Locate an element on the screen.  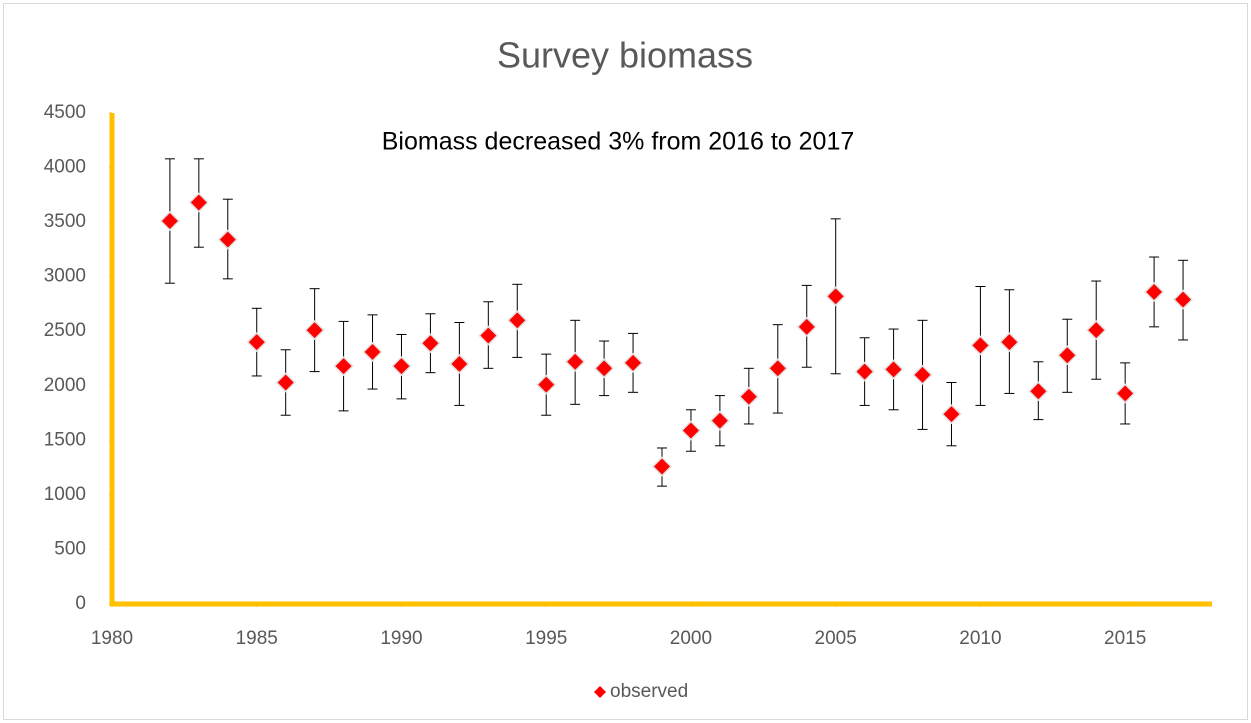
y-tick-label: 2500 is located at coordinates (65, 330).